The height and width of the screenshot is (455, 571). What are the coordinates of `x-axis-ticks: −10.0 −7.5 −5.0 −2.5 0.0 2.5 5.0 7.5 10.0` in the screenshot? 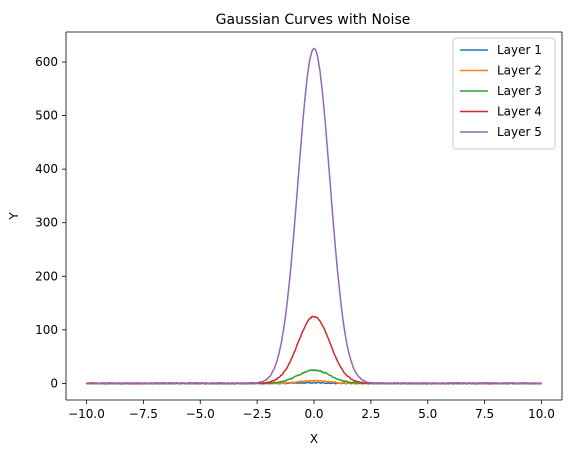 It's located at (311, 410).